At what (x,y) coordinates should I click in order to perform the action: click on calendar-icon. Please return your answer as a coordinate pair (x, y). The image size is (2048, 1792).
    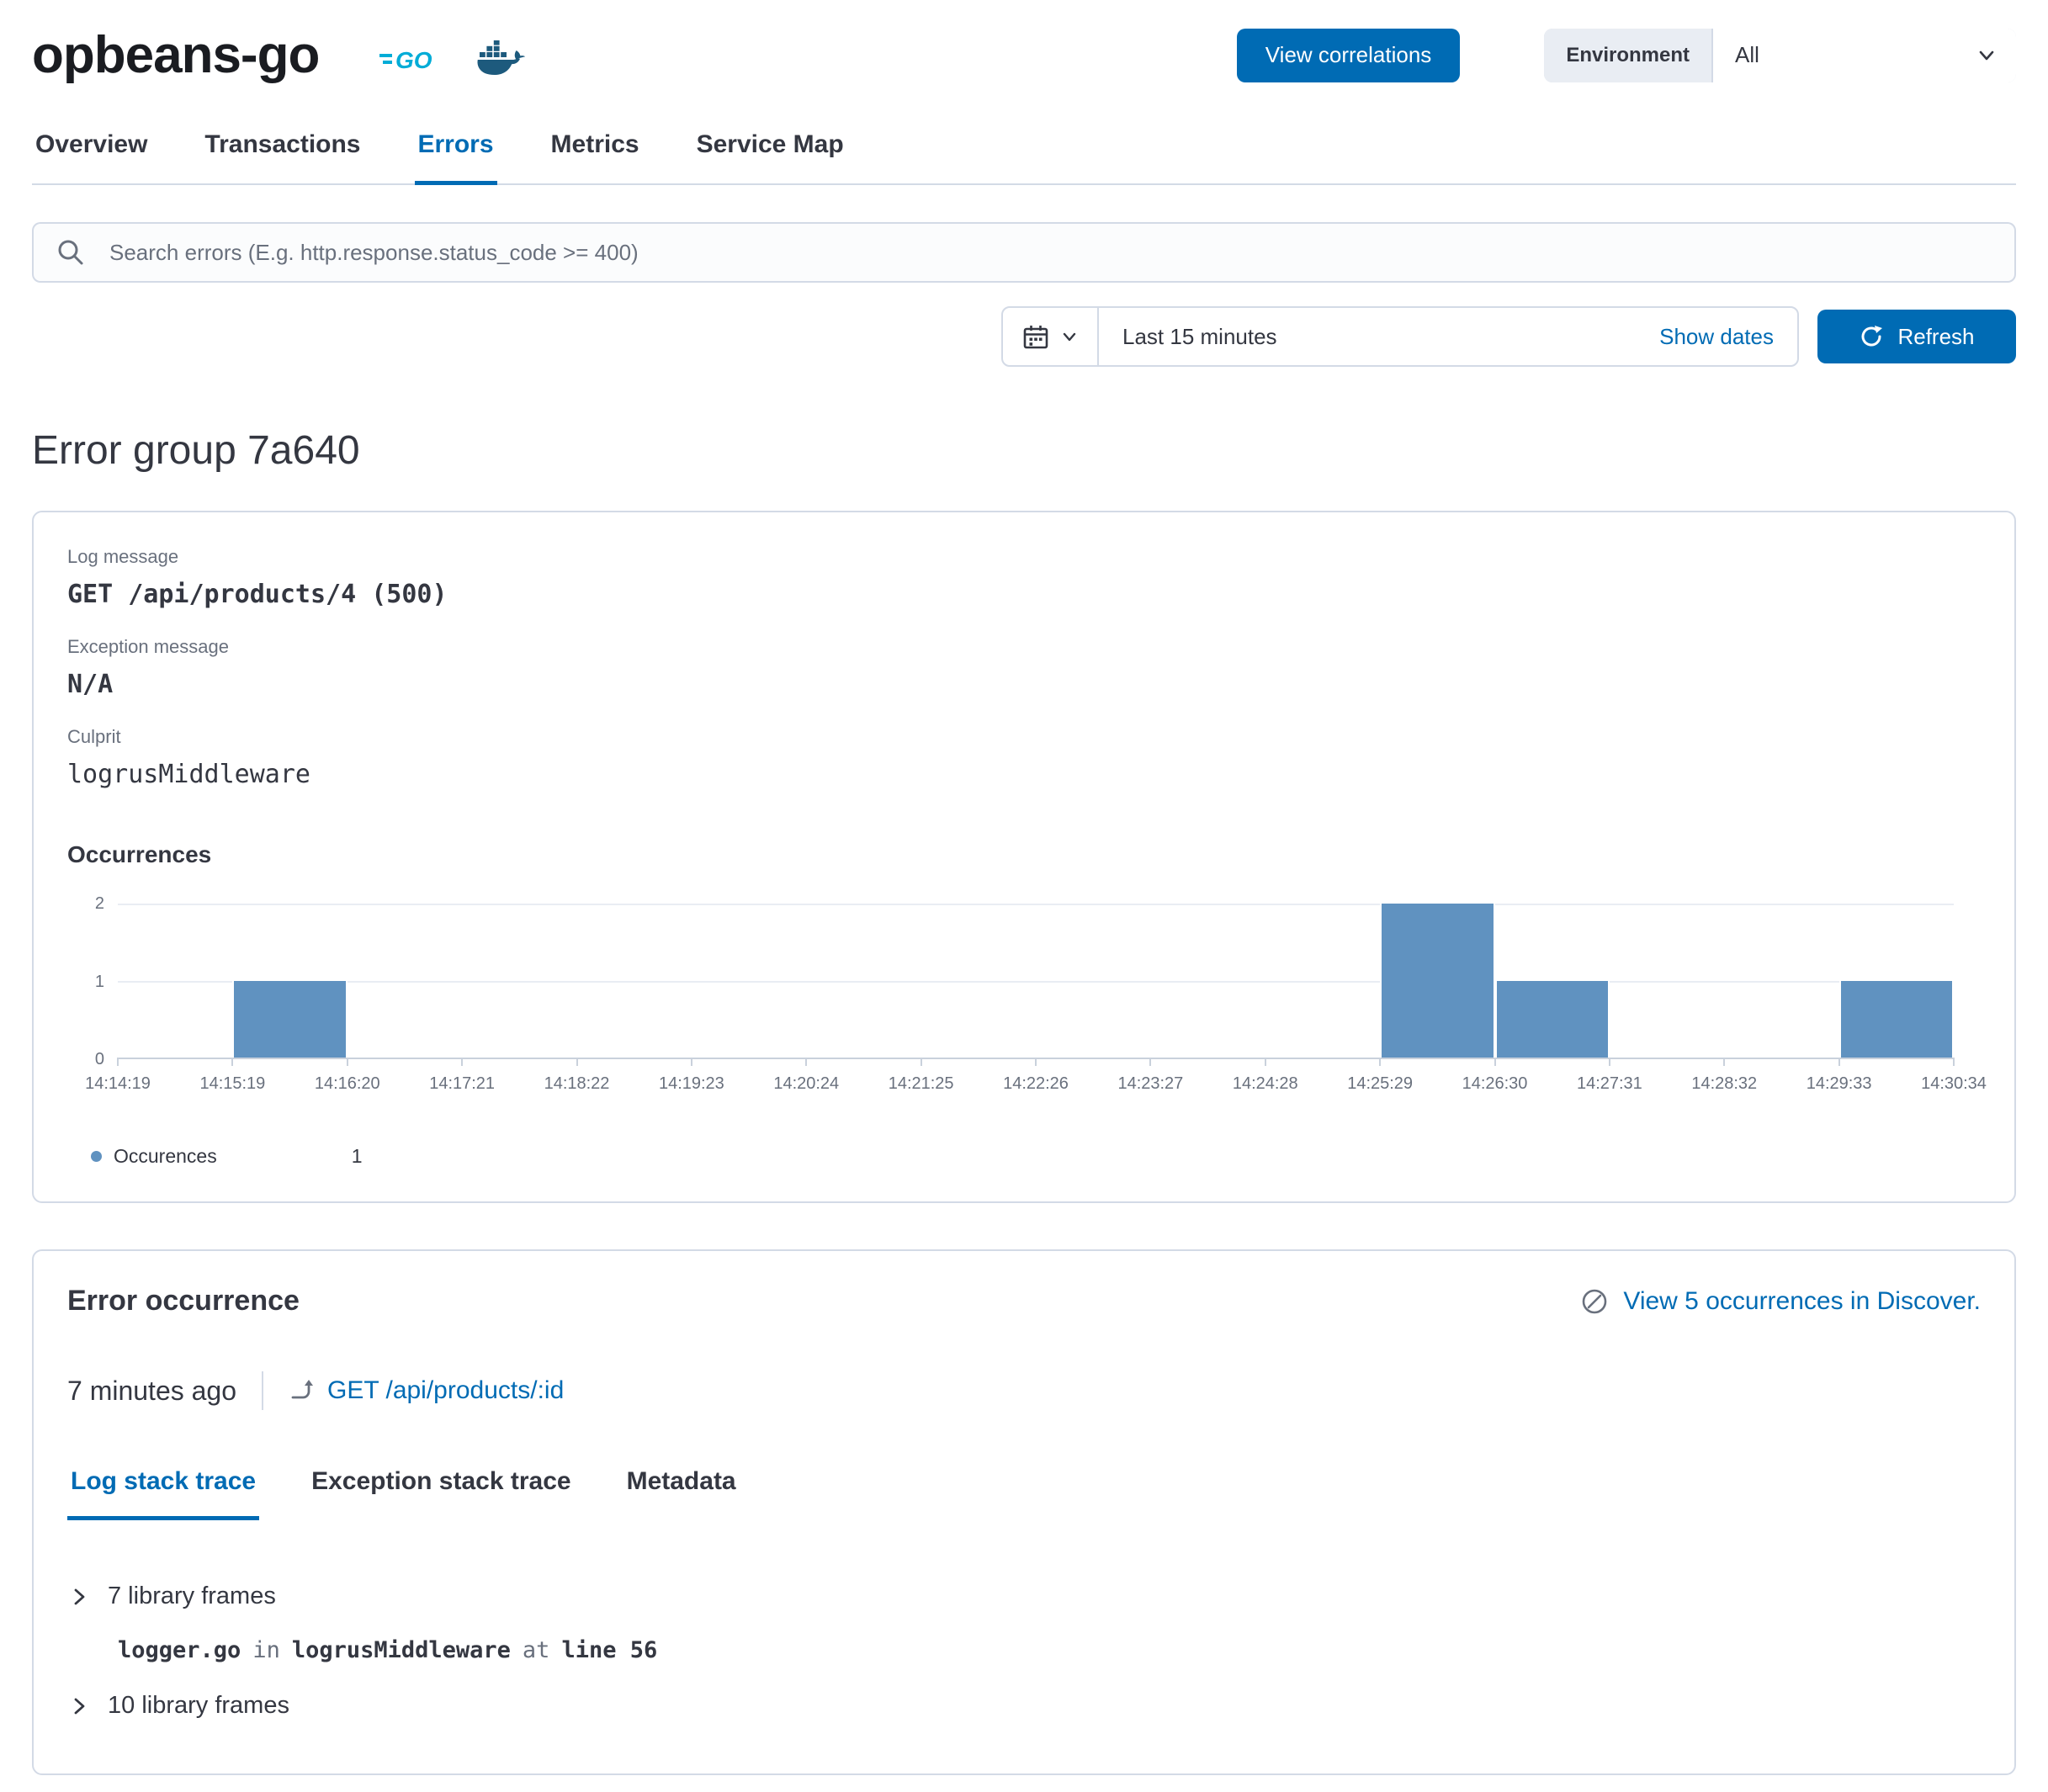
    Looking at the image, I should click on (1035, 337).